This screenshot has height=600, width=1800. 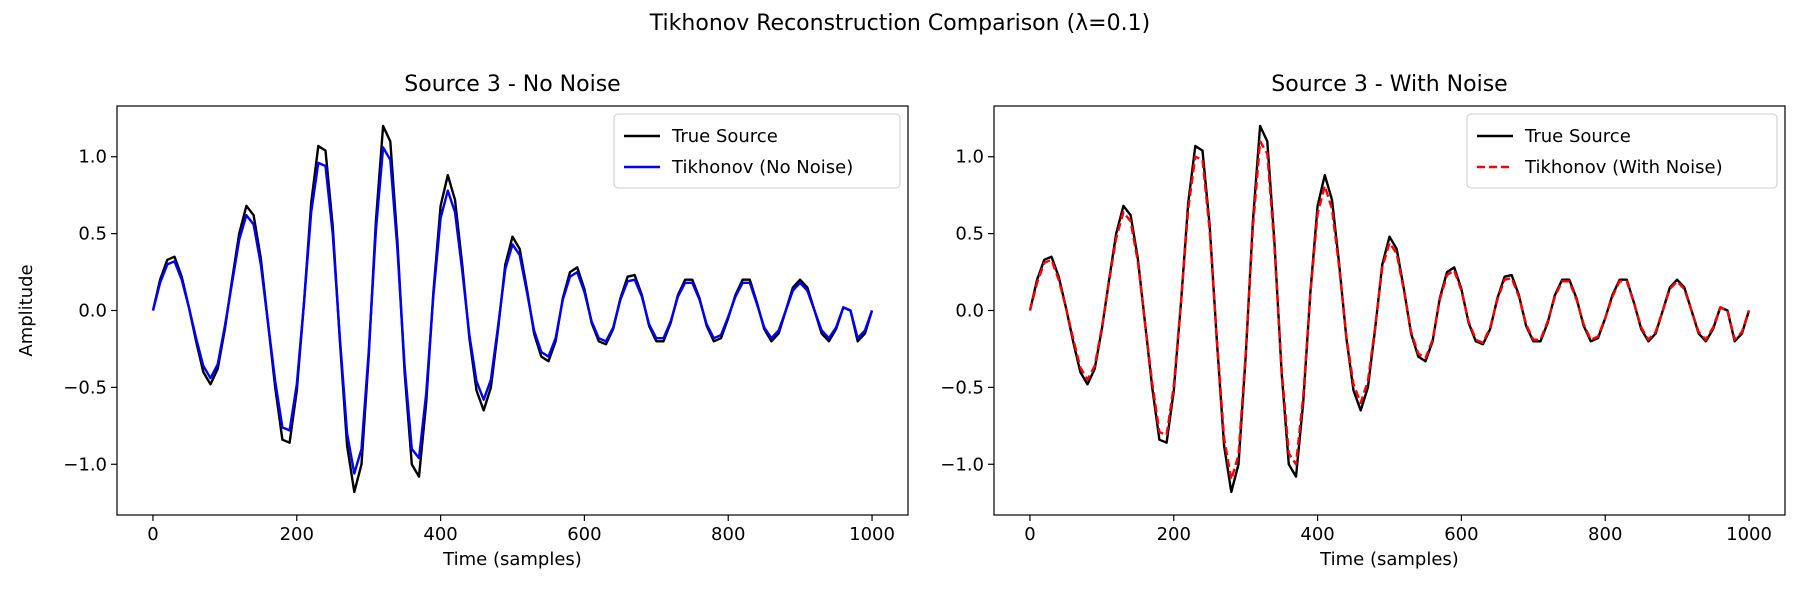 What do you see at coordinates (1389, 84) in the screenshot?
I see `chart-title: Source 3 - With Noise` at bounding box center [1389, 84].